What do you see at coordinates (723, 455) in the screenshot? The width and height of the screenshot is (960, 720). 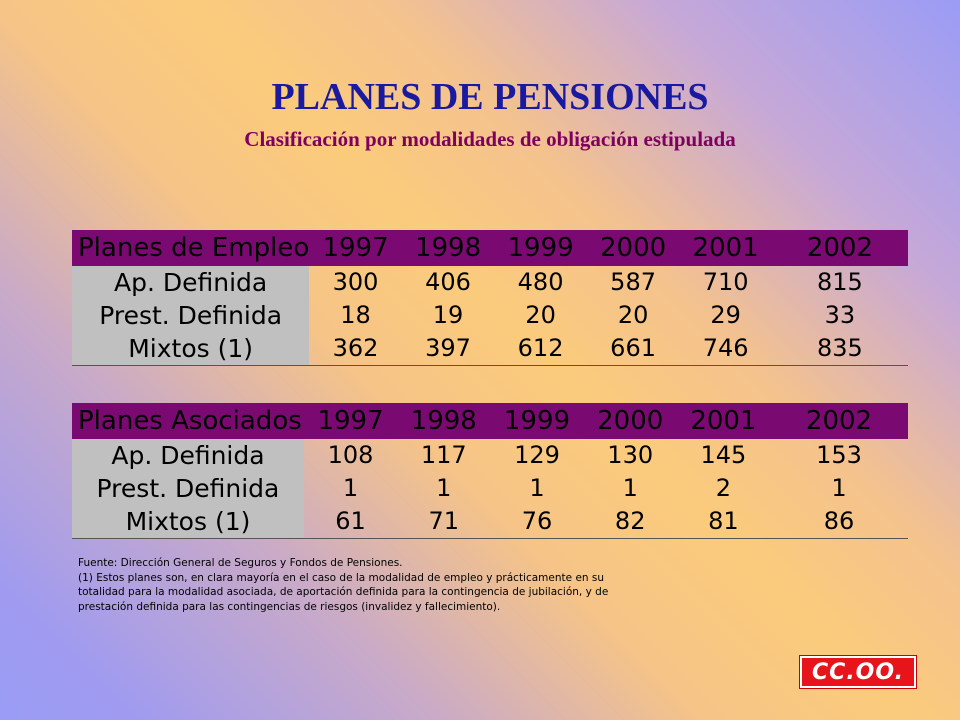 I see `table-cell: 145` at bounding box center [723, 455].